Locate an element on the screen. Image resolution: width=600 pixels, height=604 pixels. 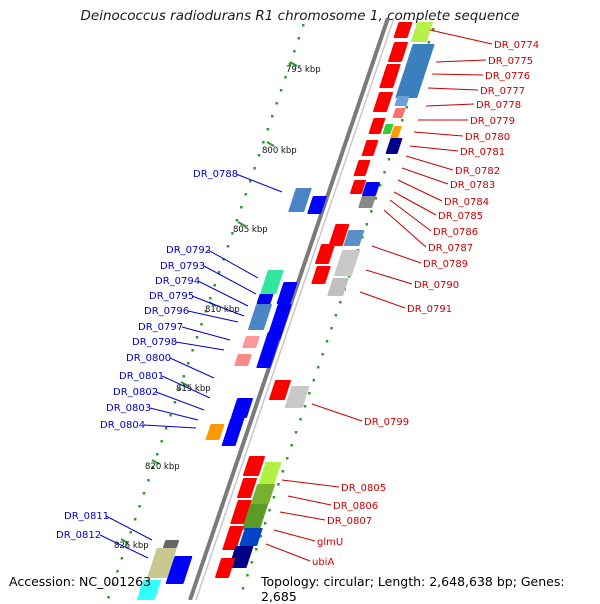
gene-DR_0789c is located at coordinates (354, 238).